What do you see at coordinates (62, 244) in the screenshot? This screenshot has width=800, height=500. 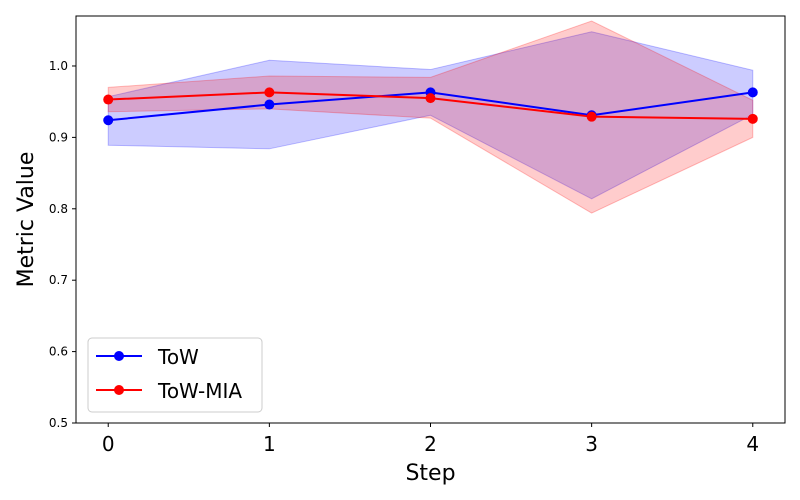 I see `y-axis-ticks: 0.5 0.6 0.7 0.8 0.9 1.0` at bounding box center [62, 244].